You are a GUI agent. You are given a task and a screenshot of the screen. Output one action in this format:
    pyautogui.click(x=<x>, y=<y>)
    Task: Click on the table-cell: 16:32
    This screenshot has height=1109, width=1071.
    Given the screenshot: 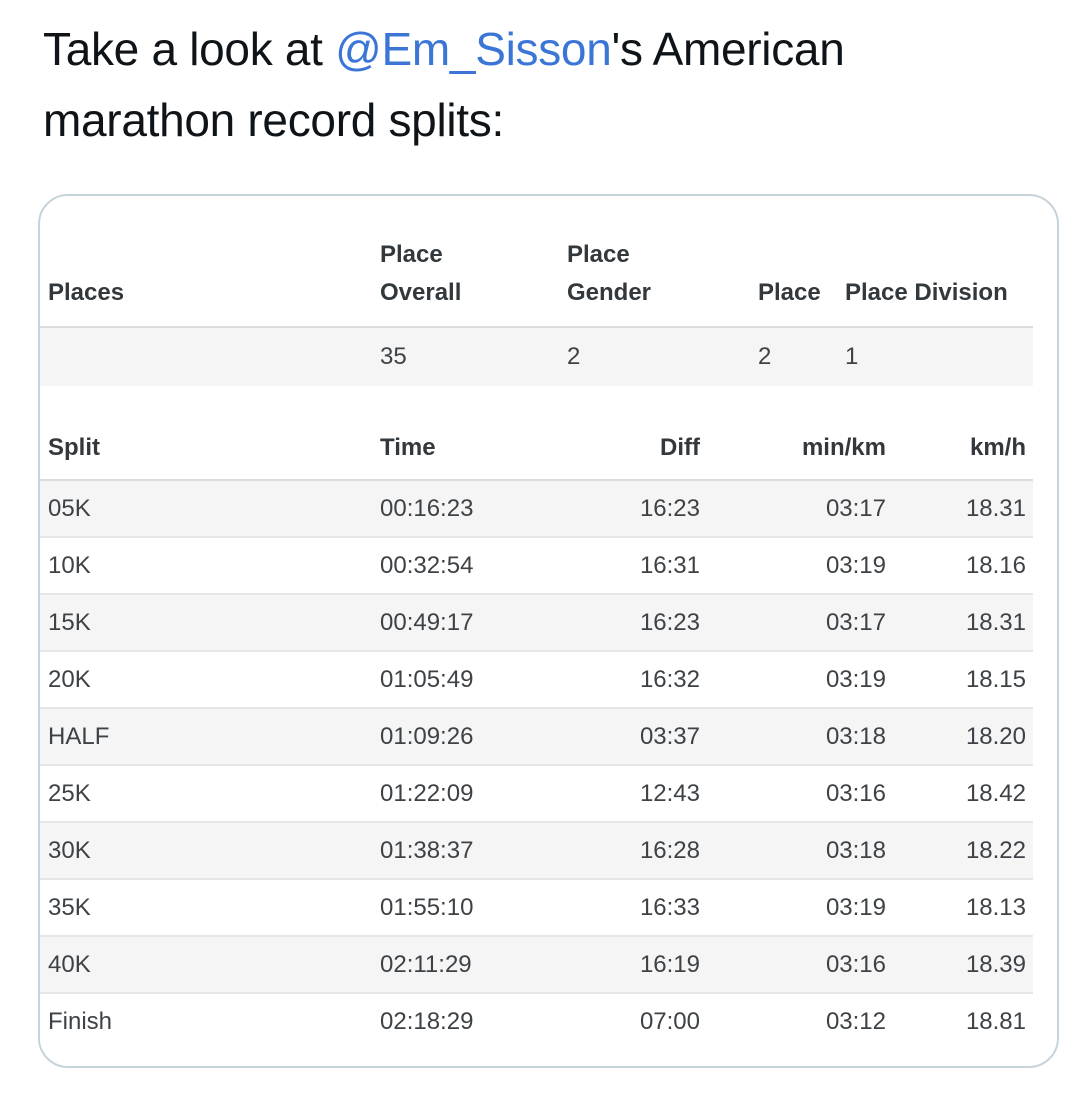 What is the action you would take?
    pyautogui.click(x=635, y=679)
    